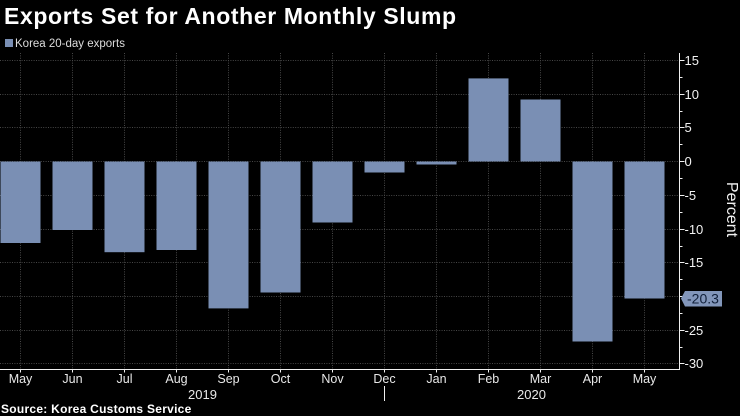 The width and height of the screenshot is (740, 416). What do you see at coordinates (489, 379) in the screenshot?
I see `svg-text: Feb` at bounding box center [489, 379].